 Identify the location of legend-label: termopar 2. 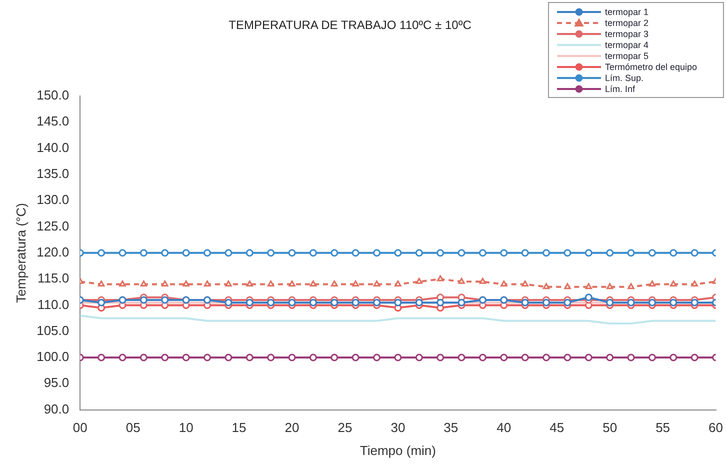
(627, 23).